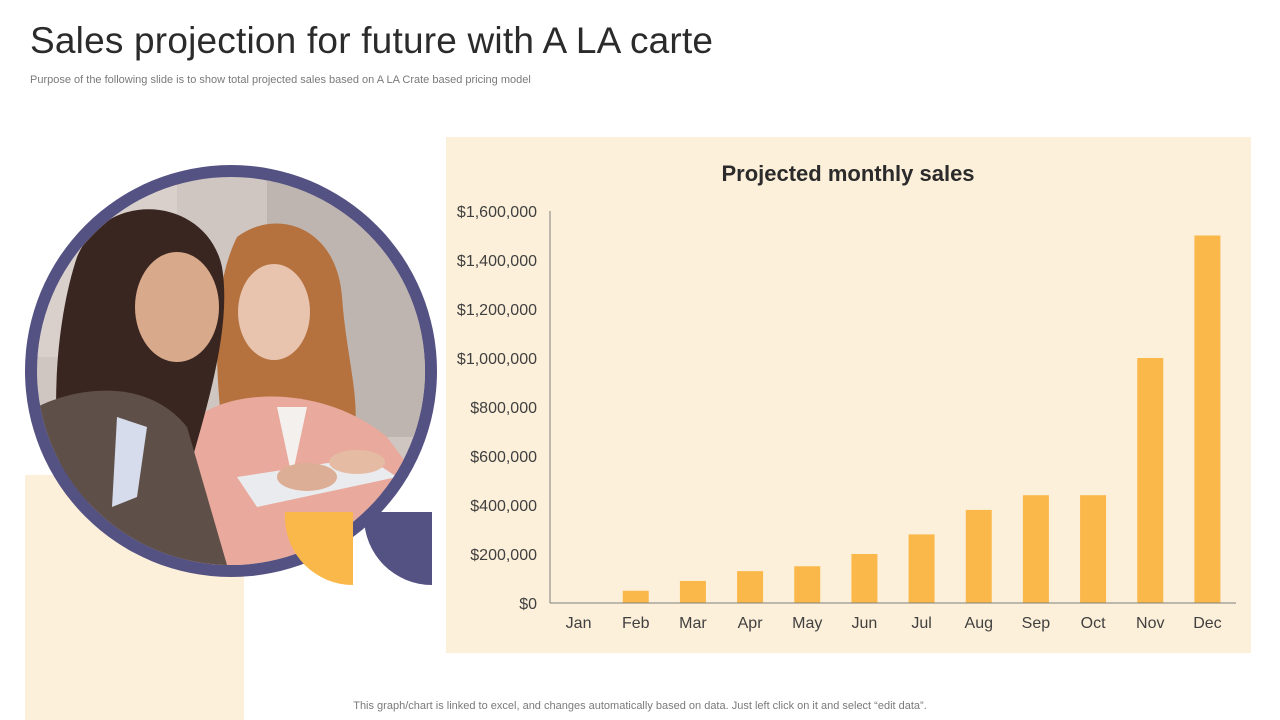 The height and width of the screenshot is (720, 1280). Describe the element at coordinates (693, 623) in the screenshot. I see `x-tick-label-mar: Mar` at that location.